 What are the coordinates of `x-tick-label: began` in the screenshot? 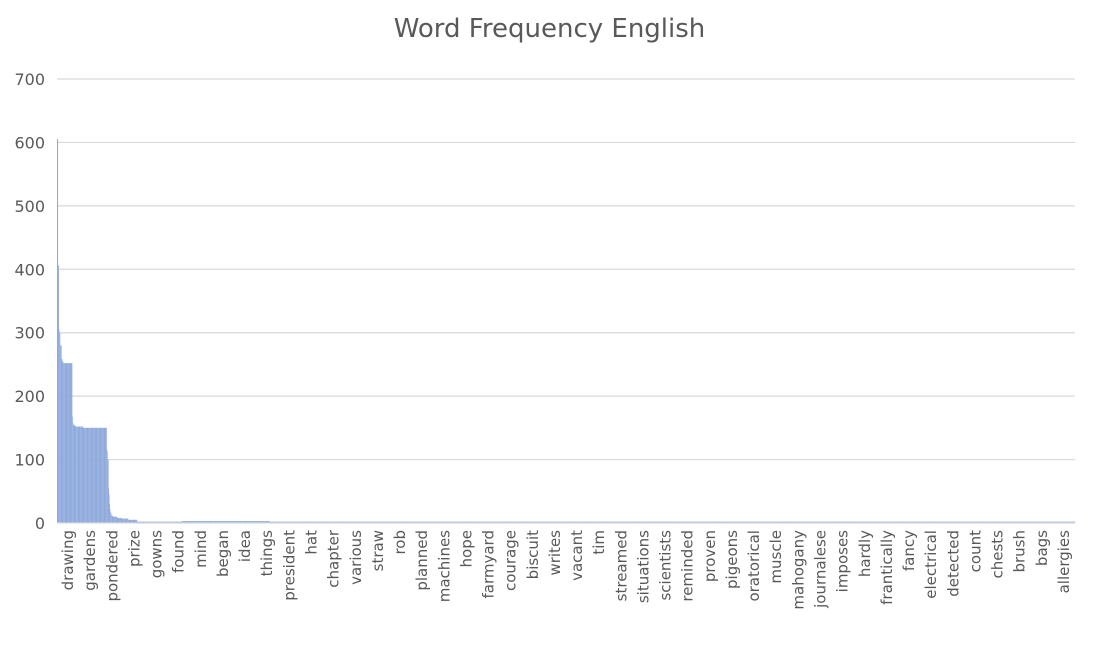 It's located at (223, 553).